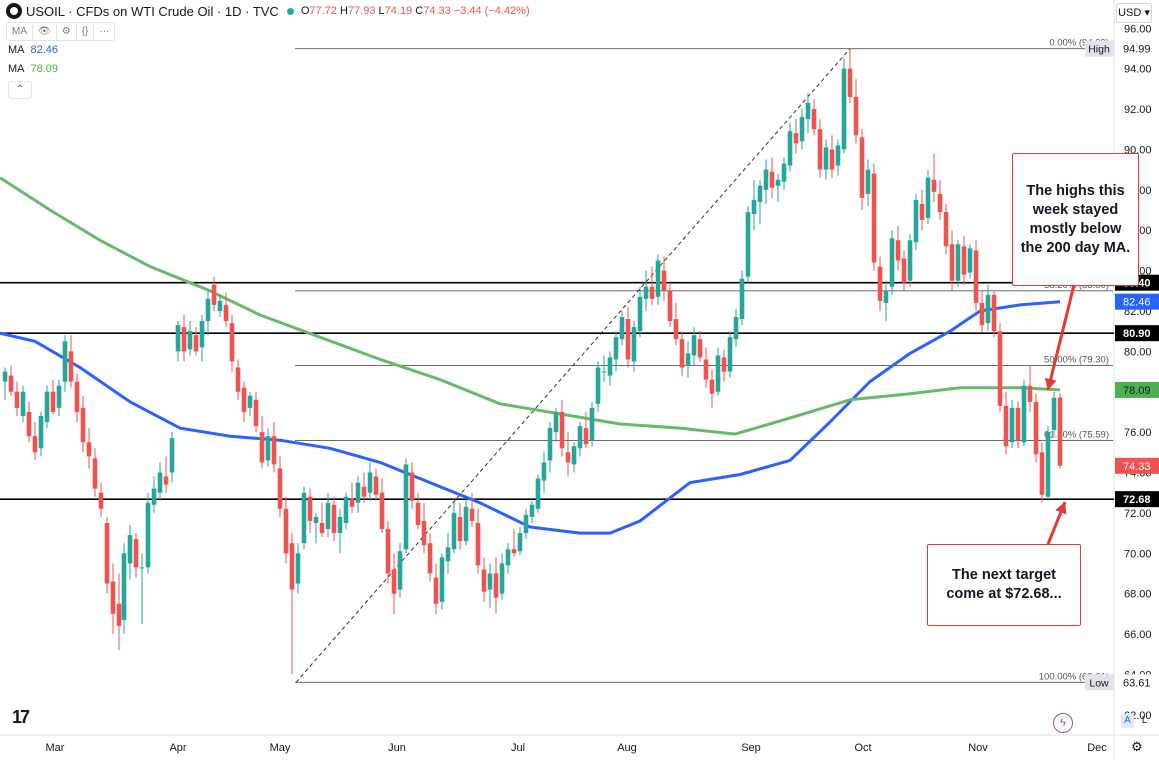 This screenshot has height=760, width=1159. What do you see at coordinates (86, 31) in the screenshot?
I see `source-code-icon: {}` at bounding box center [86, 31].